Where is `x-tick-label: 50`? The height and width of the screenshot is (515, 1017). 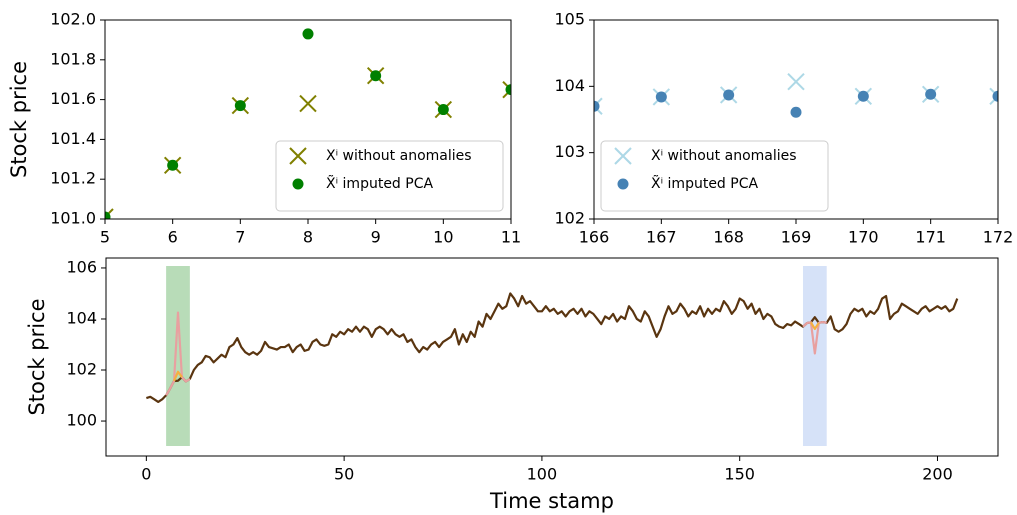 x-tick-label: 50 is located at coordinates (344, 474).